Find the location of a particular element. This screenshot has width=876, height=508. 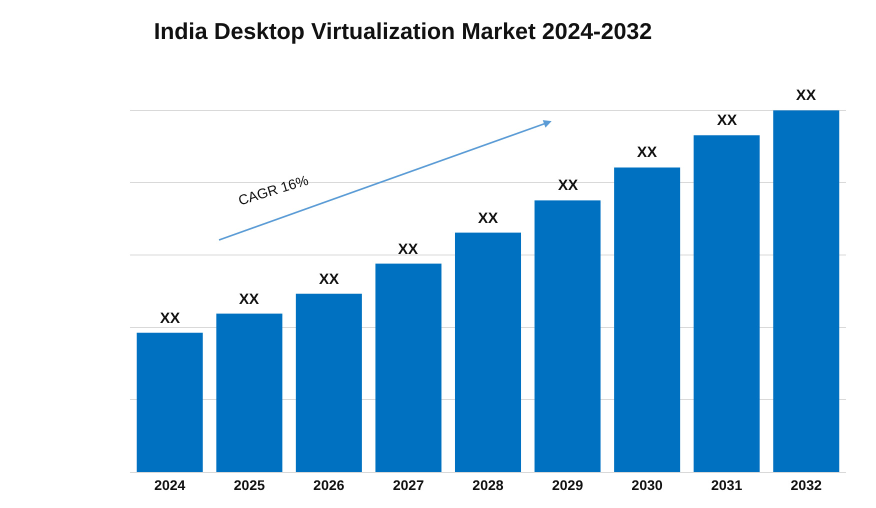

x-tick-label: 2026 is located at coordinates (329, 484).